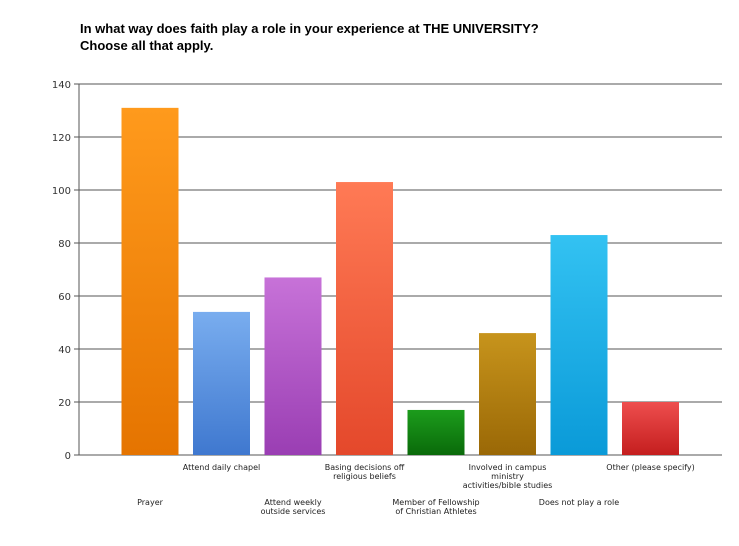 The width and height of the screenshot is (739, 546). Describe the element at coordinates (365, 467) in the screenshot. I see `x-category-label: Basing decisions off` at that location.